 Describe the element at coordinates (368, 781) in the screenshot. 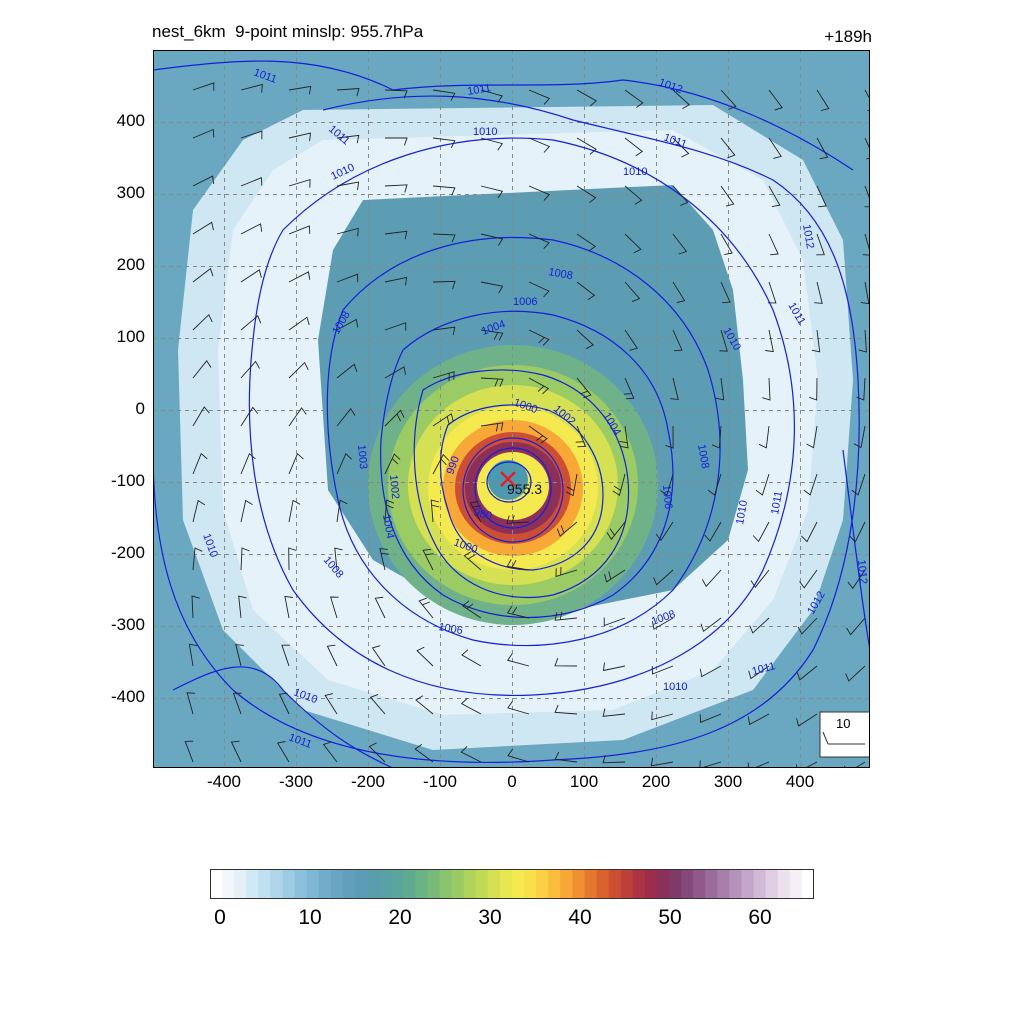

I see `x-tick: -200` at that location.